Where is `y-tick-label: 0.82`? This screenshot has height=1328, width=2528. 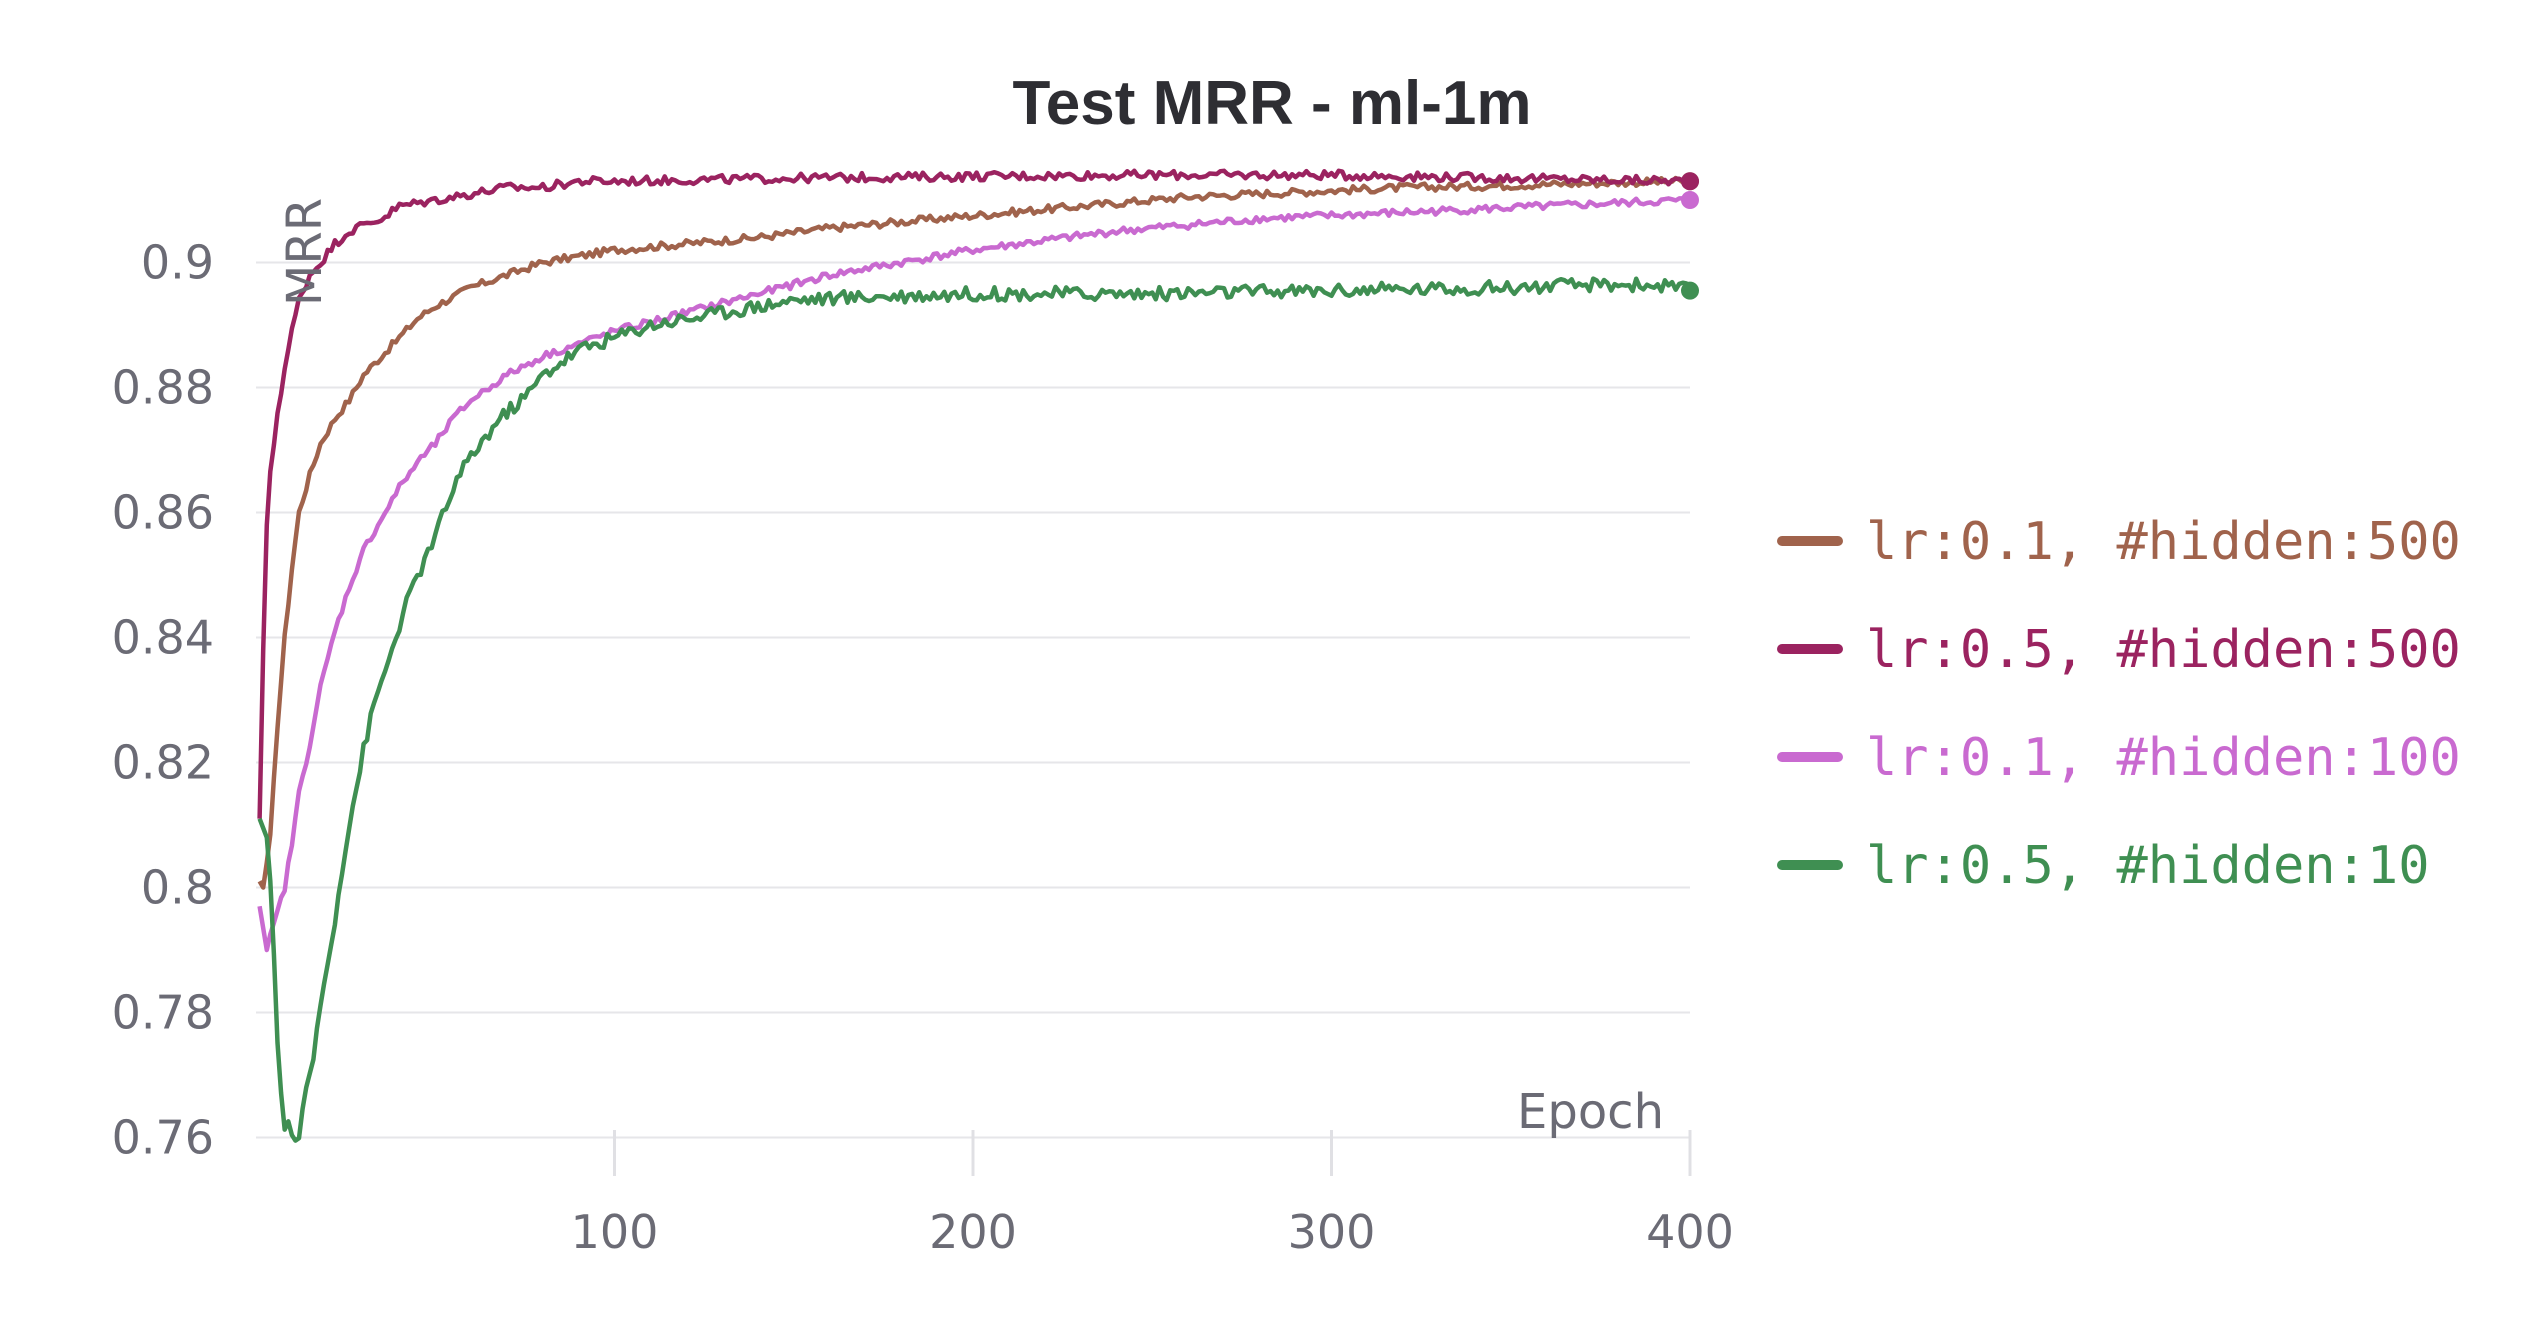 y-tick-label: 0.82 is located at coordinates (163, 763).